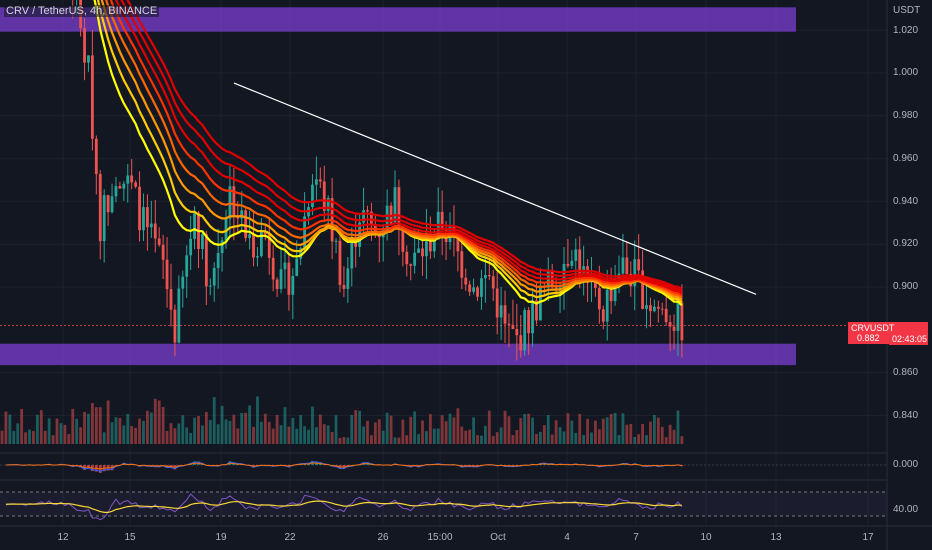  Describe the element at coordinates (868, 537) in the screenshot. I see `time-tick: 17` at that location.